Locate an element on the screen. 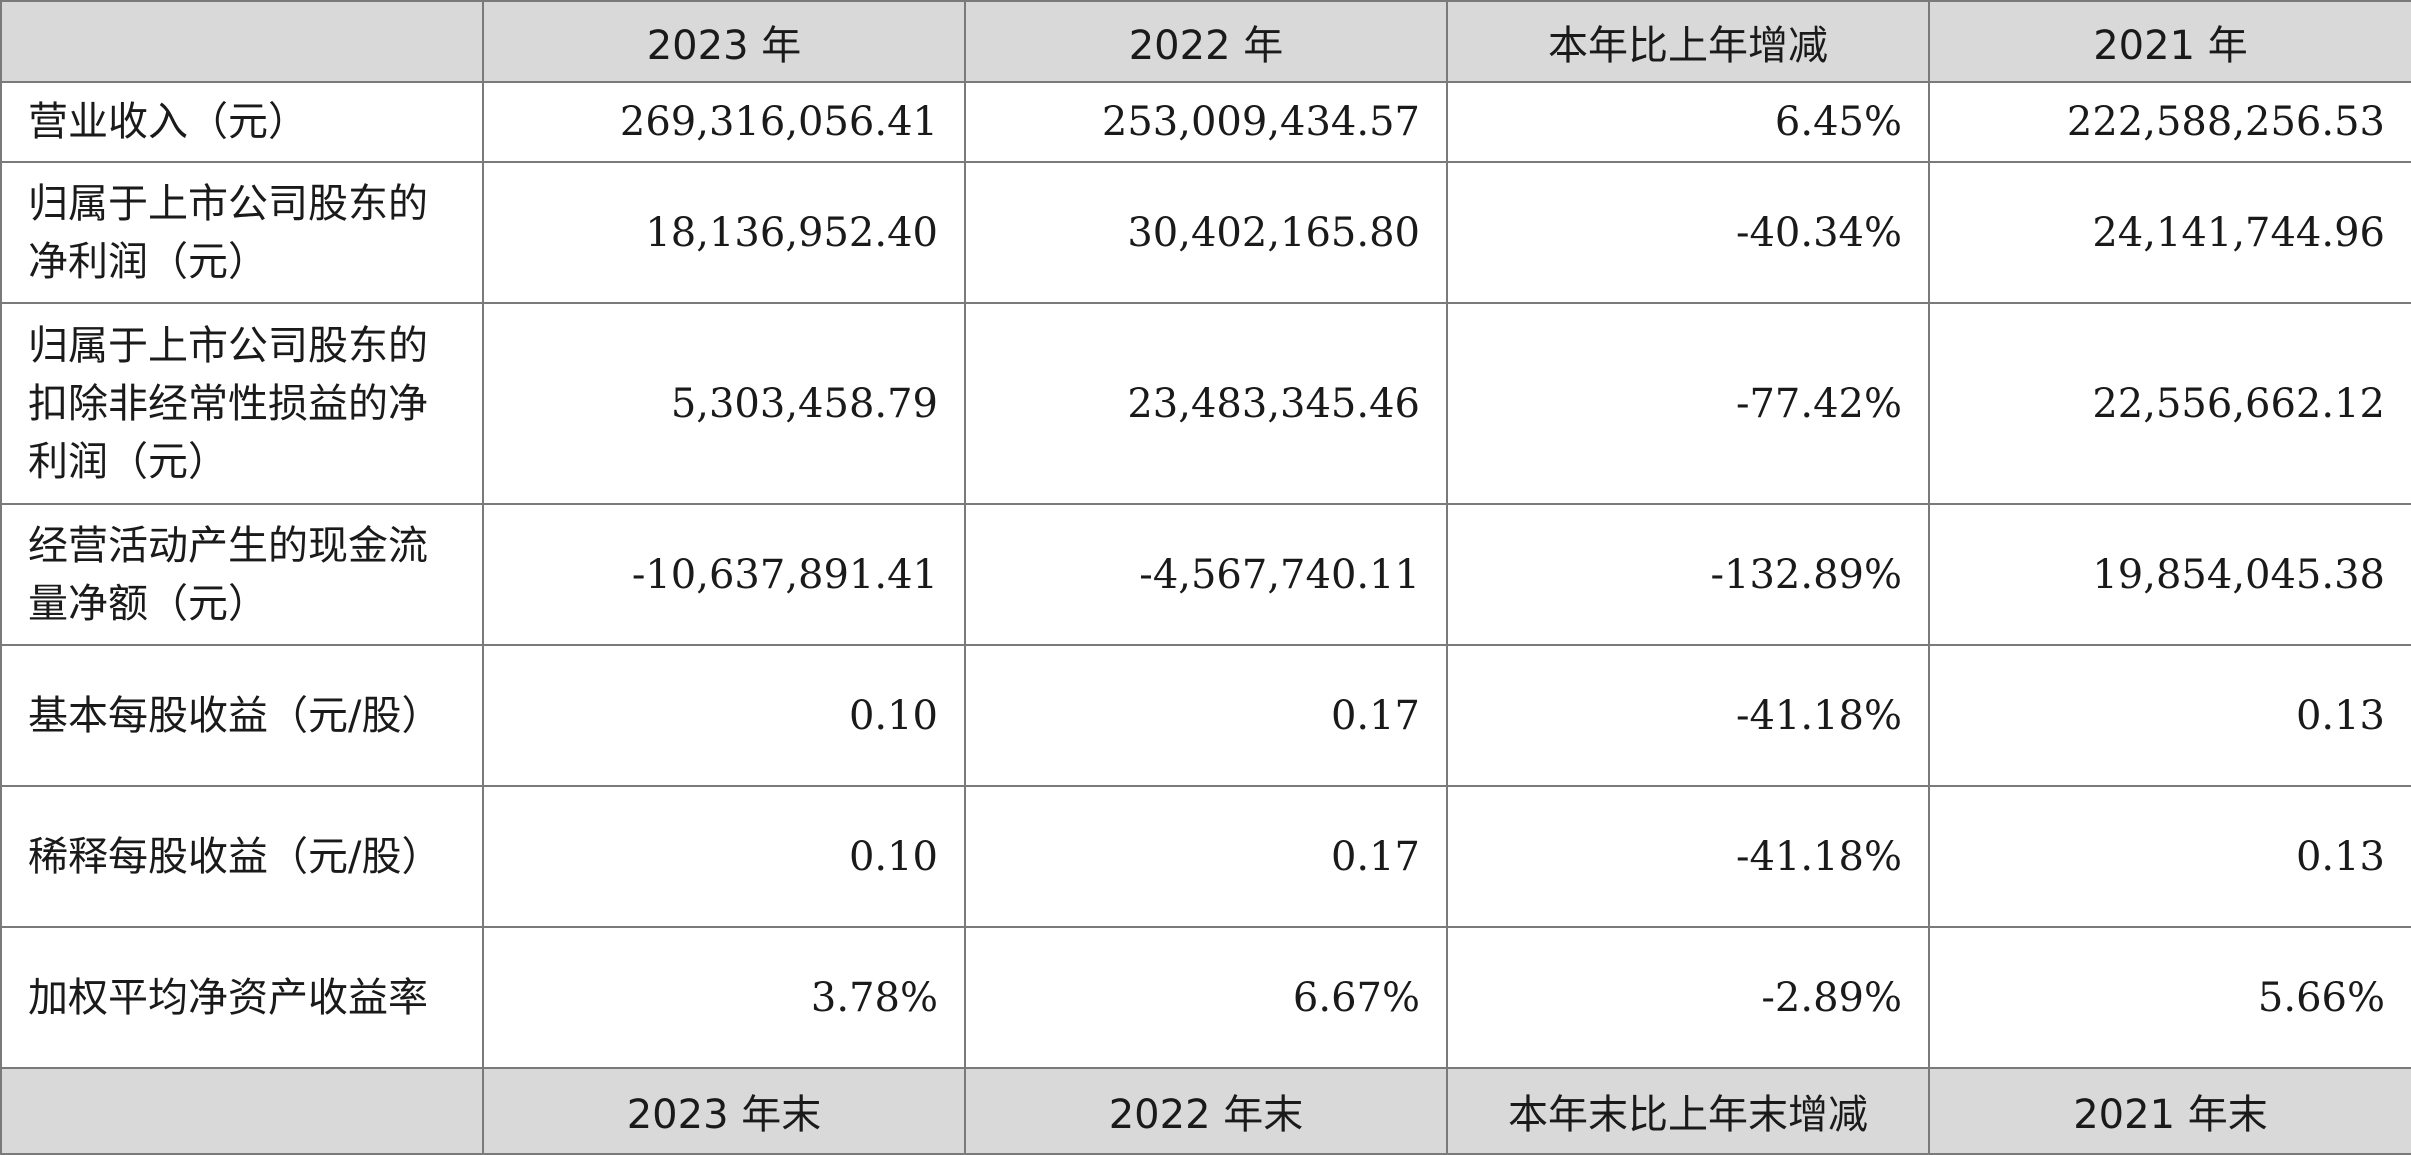 This screenshot has width=2411, height=1155. table-row: 加权平均净资产收益率 3.78% 6.67% -2.89% 5.66% is located at coordinates (1205, 997).